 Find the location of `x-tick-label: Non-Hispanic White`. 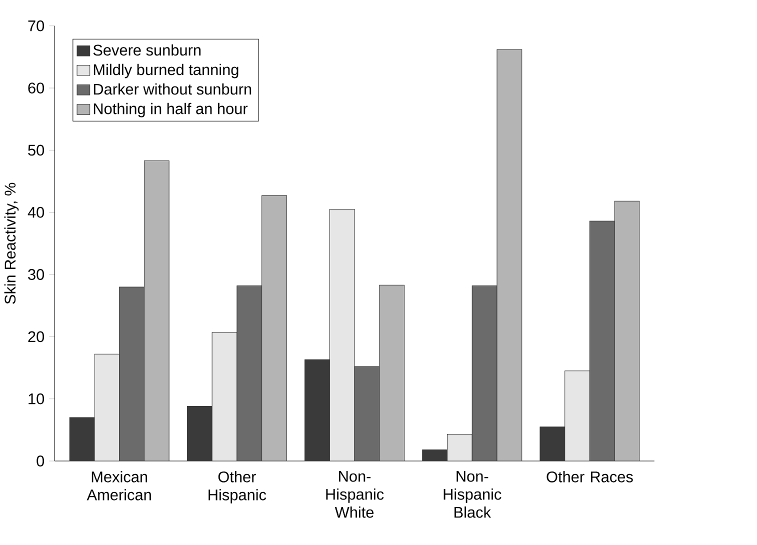

x-tick-label: Non-Hispanic White is located at coordinates (355, 494).